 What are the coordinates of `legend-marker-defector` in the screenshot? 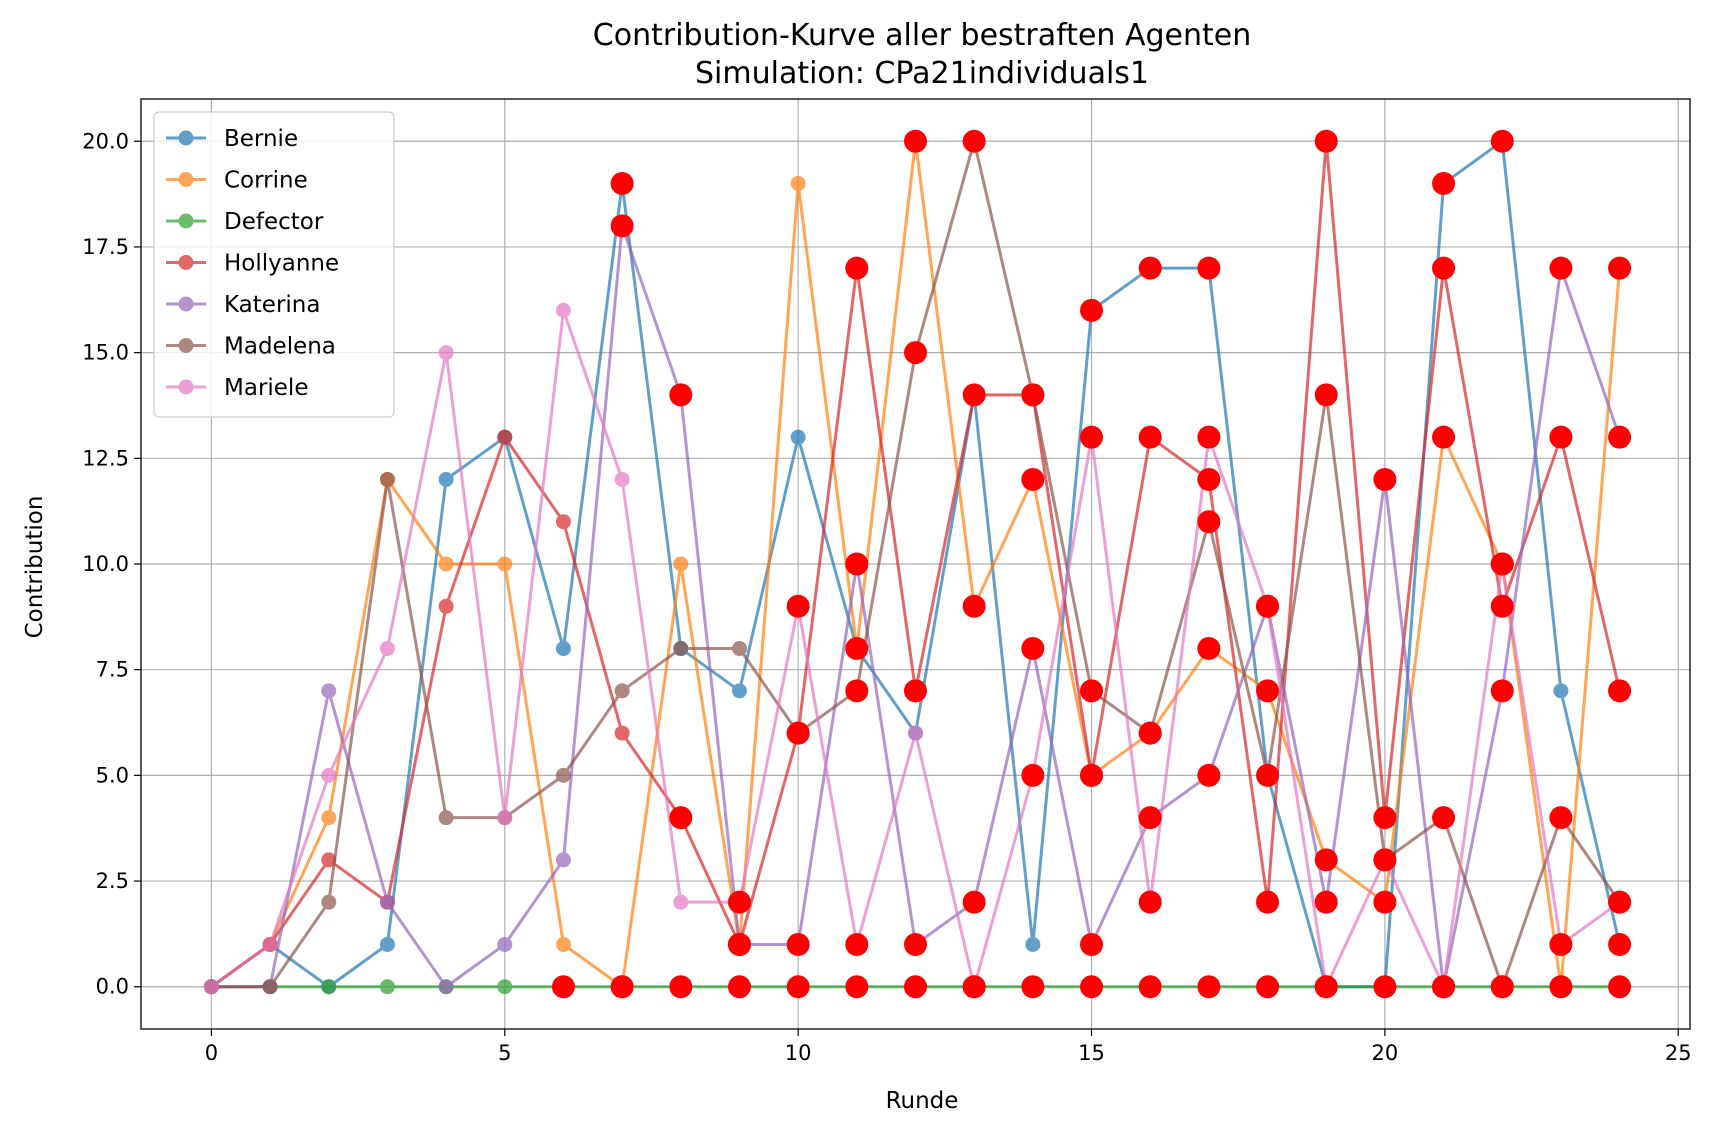 It's located at (186, 221).